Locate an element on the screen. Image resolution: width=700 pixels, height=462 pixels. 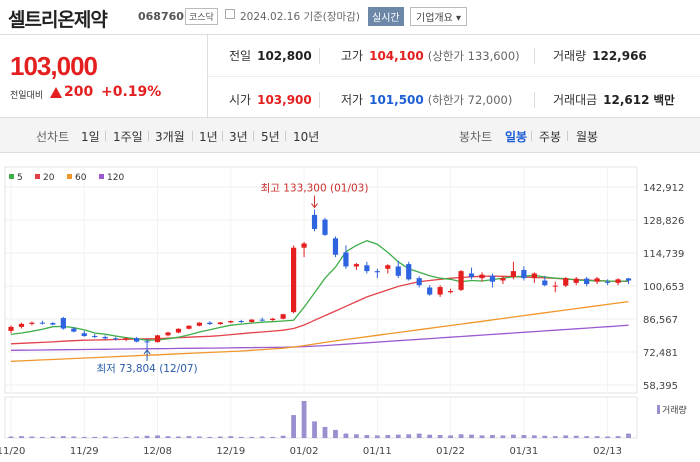
x-tick-label: 11/29 is located at coordinates (84, 451).